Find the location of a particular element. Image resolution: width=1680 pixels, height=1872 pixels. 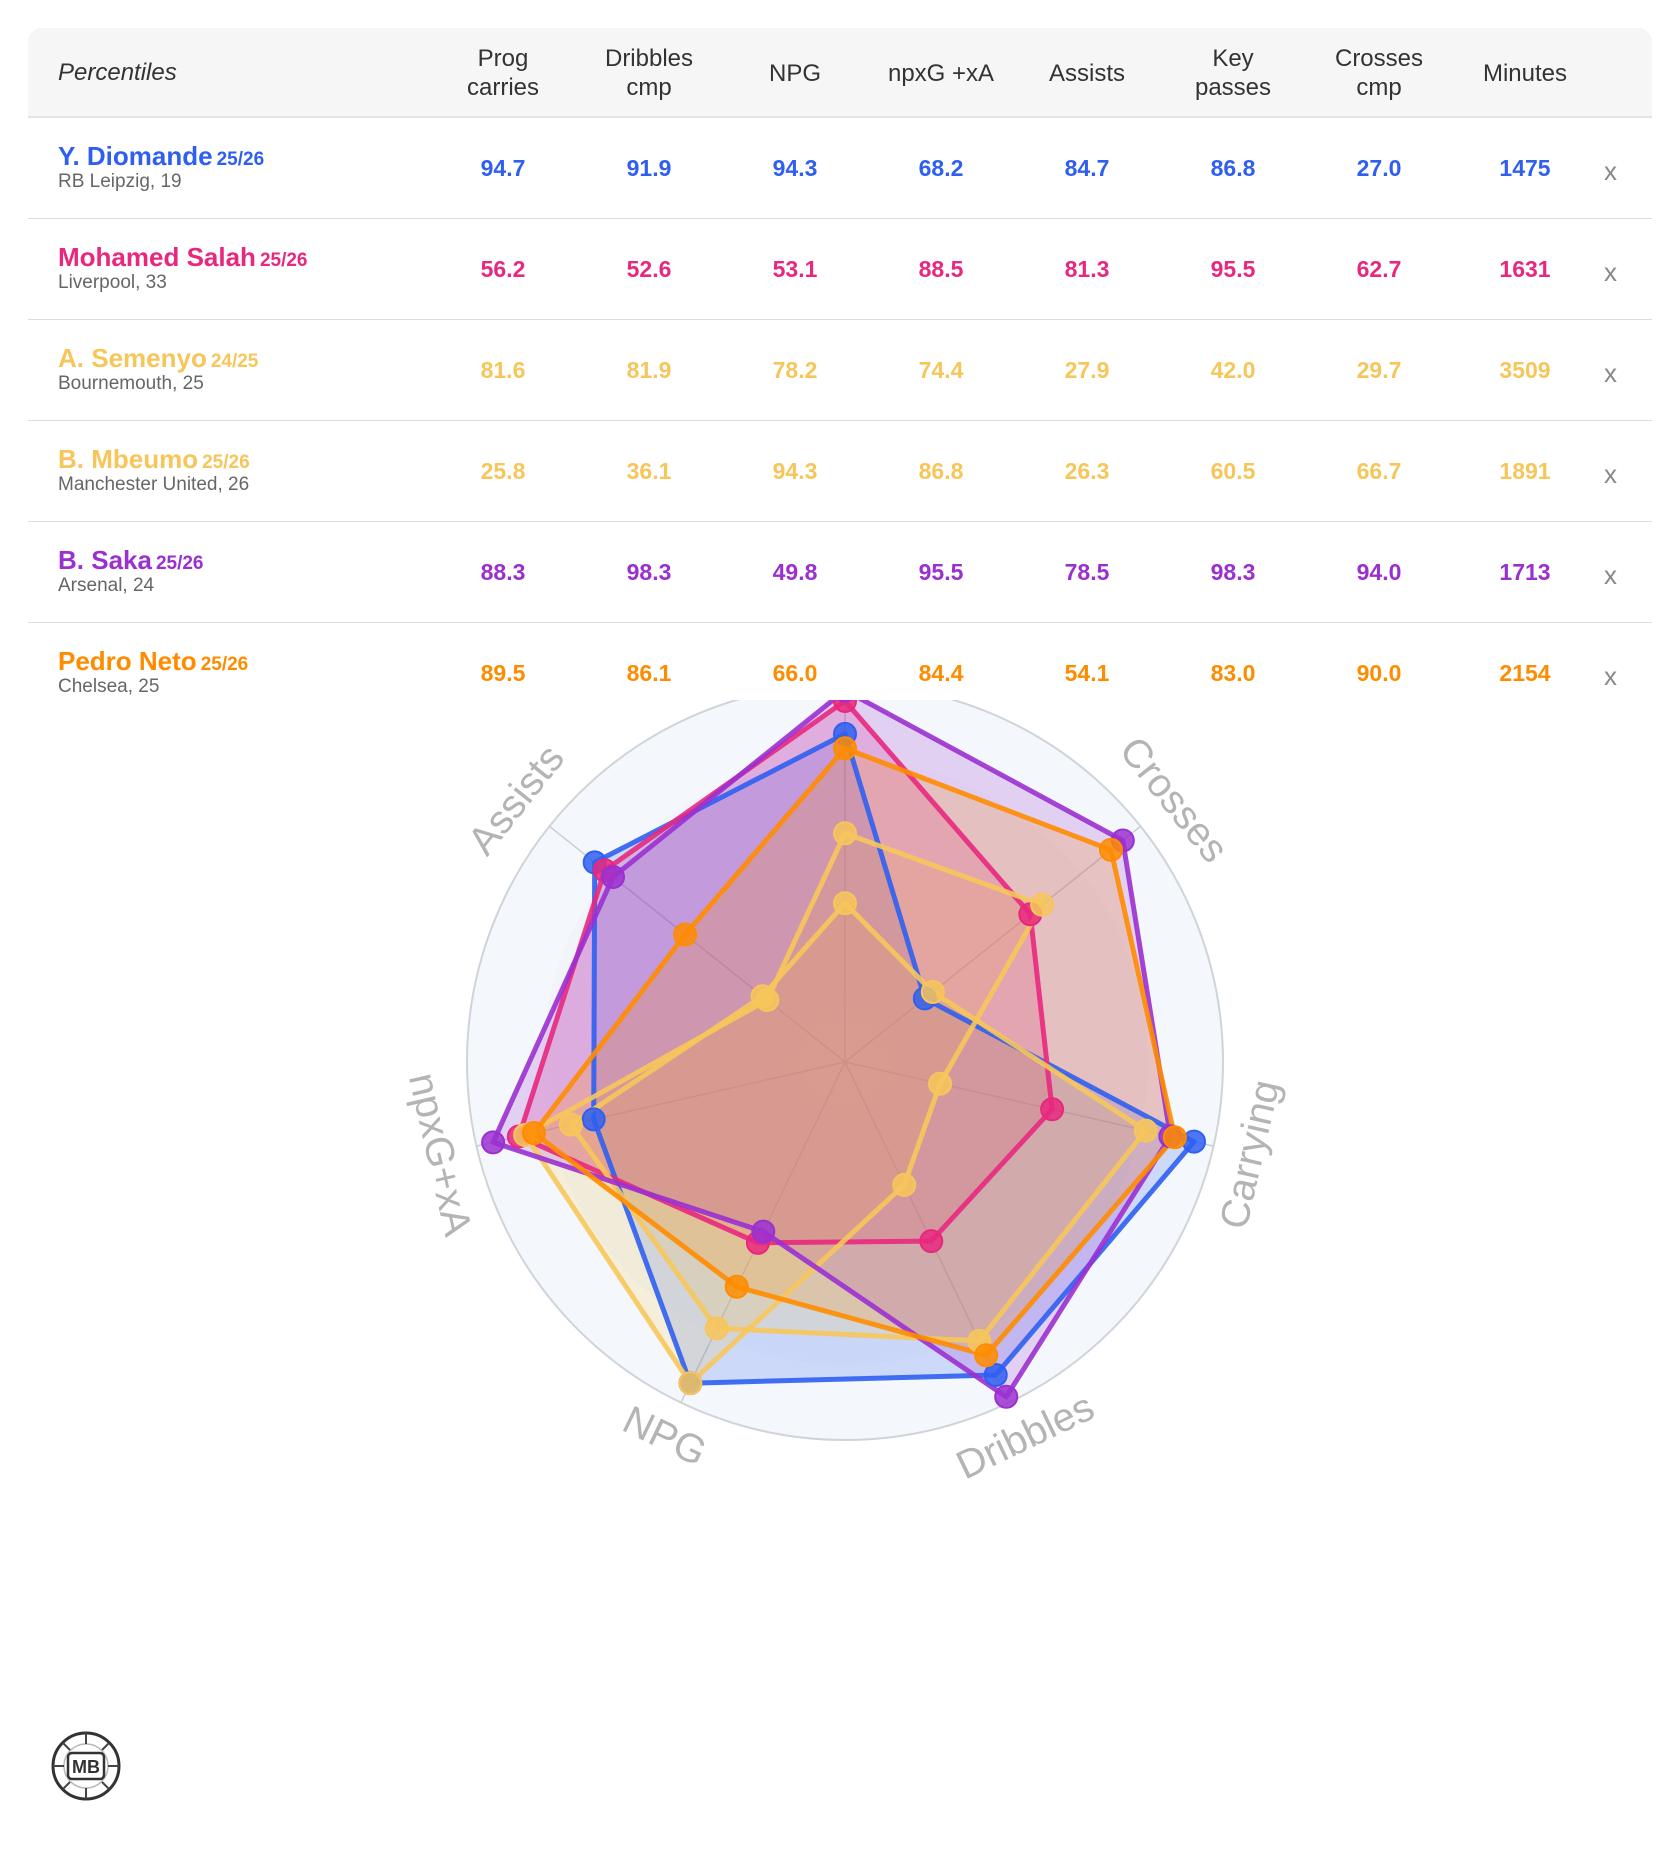

col-key-passes: Key passes is located at coordinates (1233, 73).